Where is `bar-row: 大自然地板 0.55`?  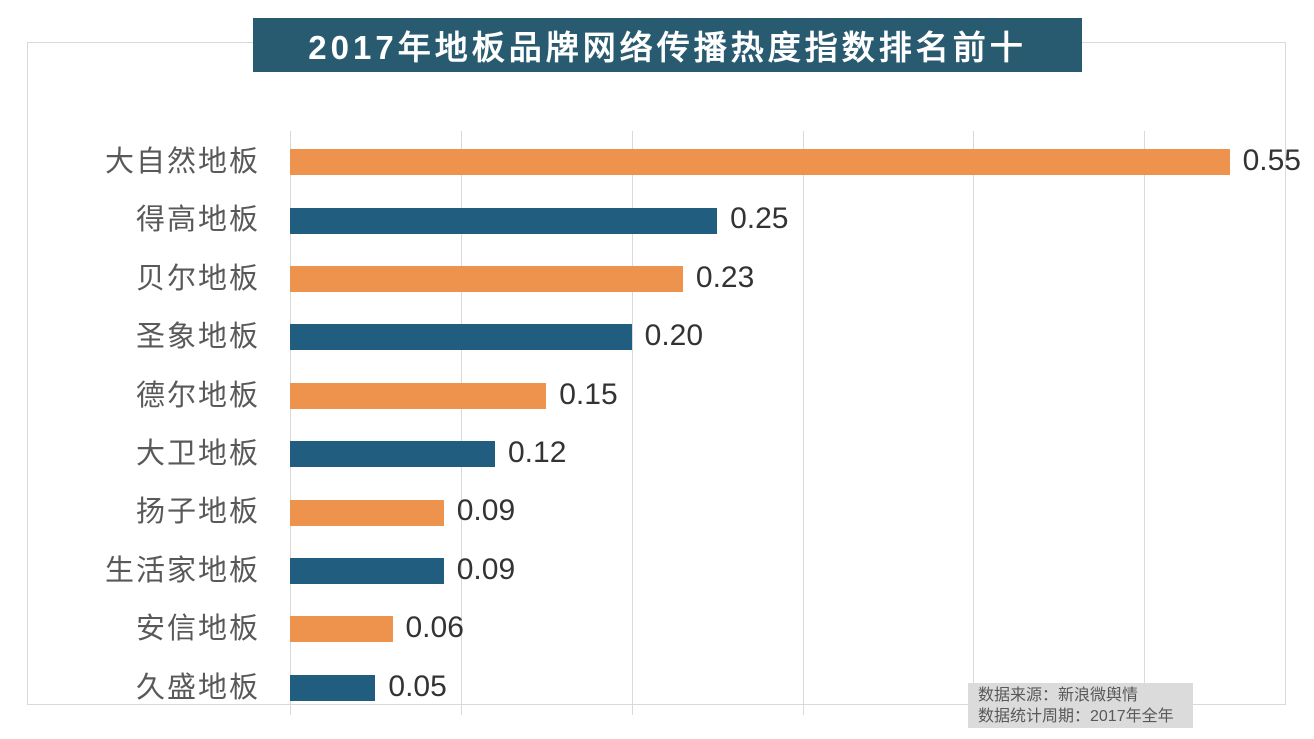 bar-row: 大自然地板 0.55 is located at coordinates (709, 162).